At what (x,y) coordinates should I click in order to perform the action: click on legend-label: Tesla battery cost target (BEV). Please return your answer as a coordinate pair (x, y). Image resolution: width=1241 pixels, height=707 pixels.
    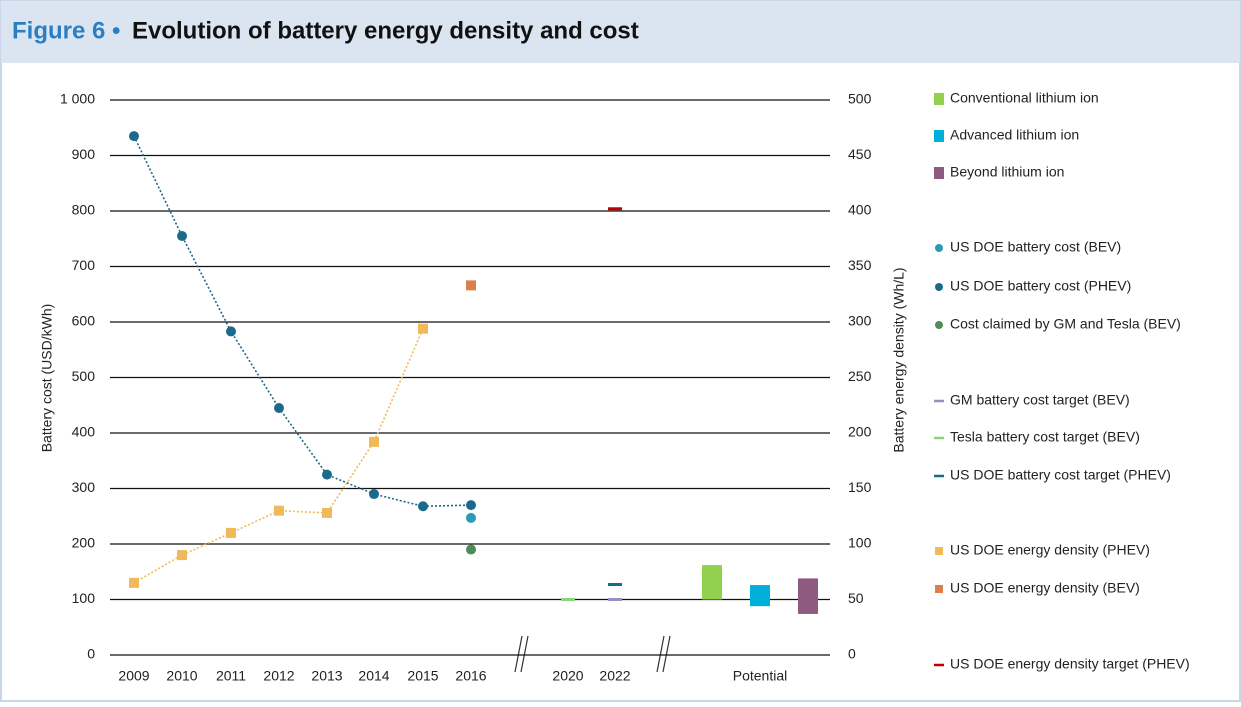
    Looking at the image, I should click on (1045, 437).